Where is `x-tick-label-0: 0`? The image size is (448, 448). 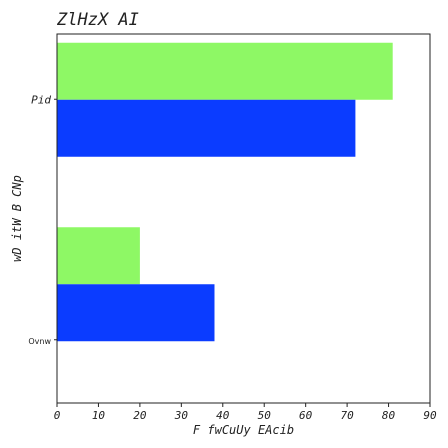 x-tick-label-0: 0 is located at coordinates (57, 415).